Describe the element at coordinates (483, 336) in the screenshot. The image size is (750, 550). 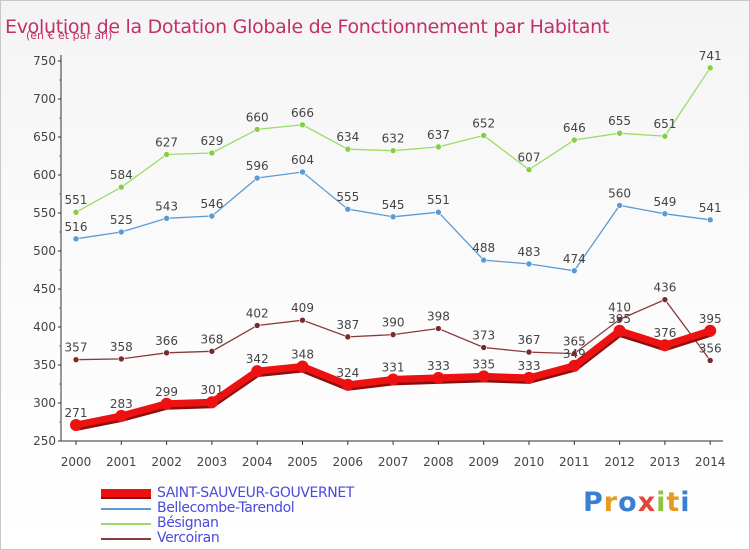
I see `data-label: 373` at that location.